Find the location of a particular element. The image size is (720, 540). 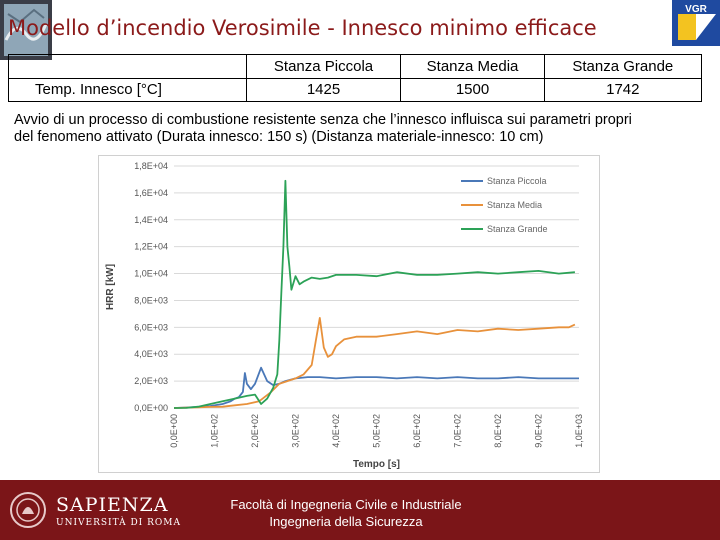

footer-image is located at coordinates (360, 32).